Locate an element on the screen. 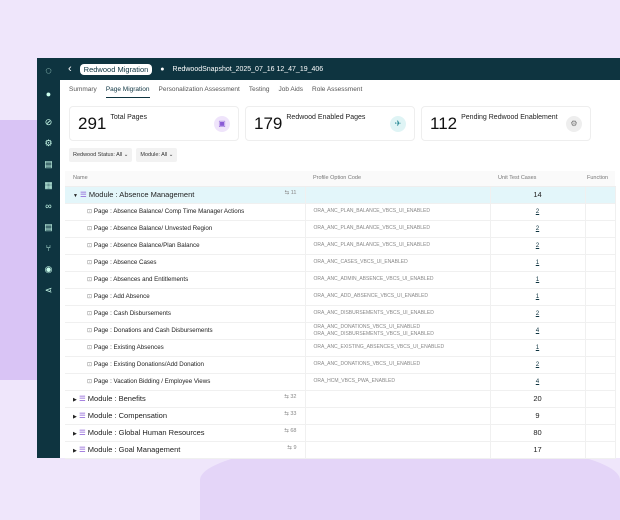 This screenshot has width=620, height=520. column-function: Function is located at coordinates (600, 179).